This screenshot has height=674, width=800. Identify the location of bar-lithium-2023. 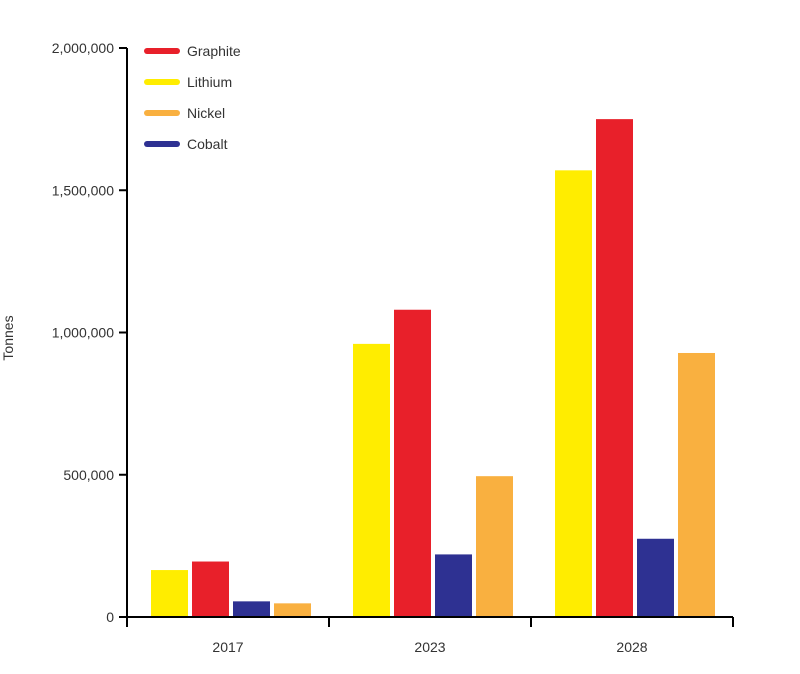
(371, 480).